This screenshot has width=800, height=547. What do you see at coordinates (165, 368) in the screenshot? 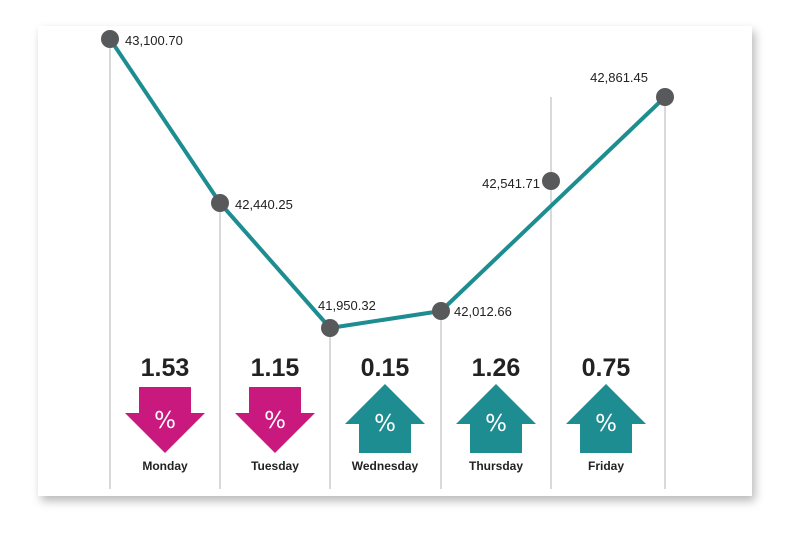
I see `change-value-monday: 1.53` at bounding box center [165, 368].